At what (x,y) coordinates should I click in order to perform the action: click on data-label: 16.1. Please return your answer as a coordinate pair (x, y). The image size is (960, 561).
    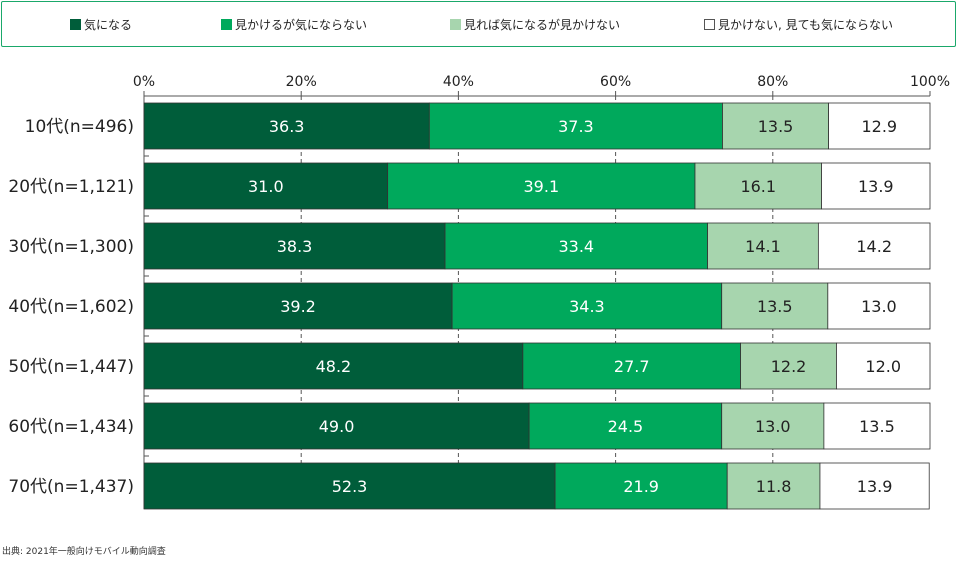
    Looking at the image, I should click on (758, 186).